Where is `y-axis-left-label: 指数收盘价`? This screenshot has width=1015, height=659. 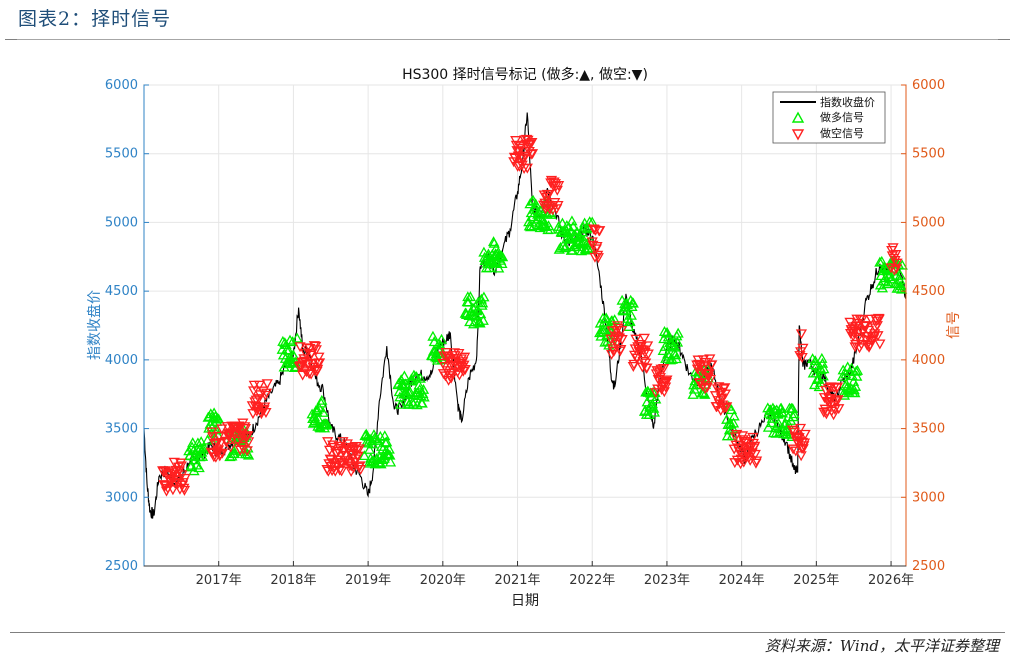
y-axis-left-label: 指数收盘价 is located at coordinates (94, 325).